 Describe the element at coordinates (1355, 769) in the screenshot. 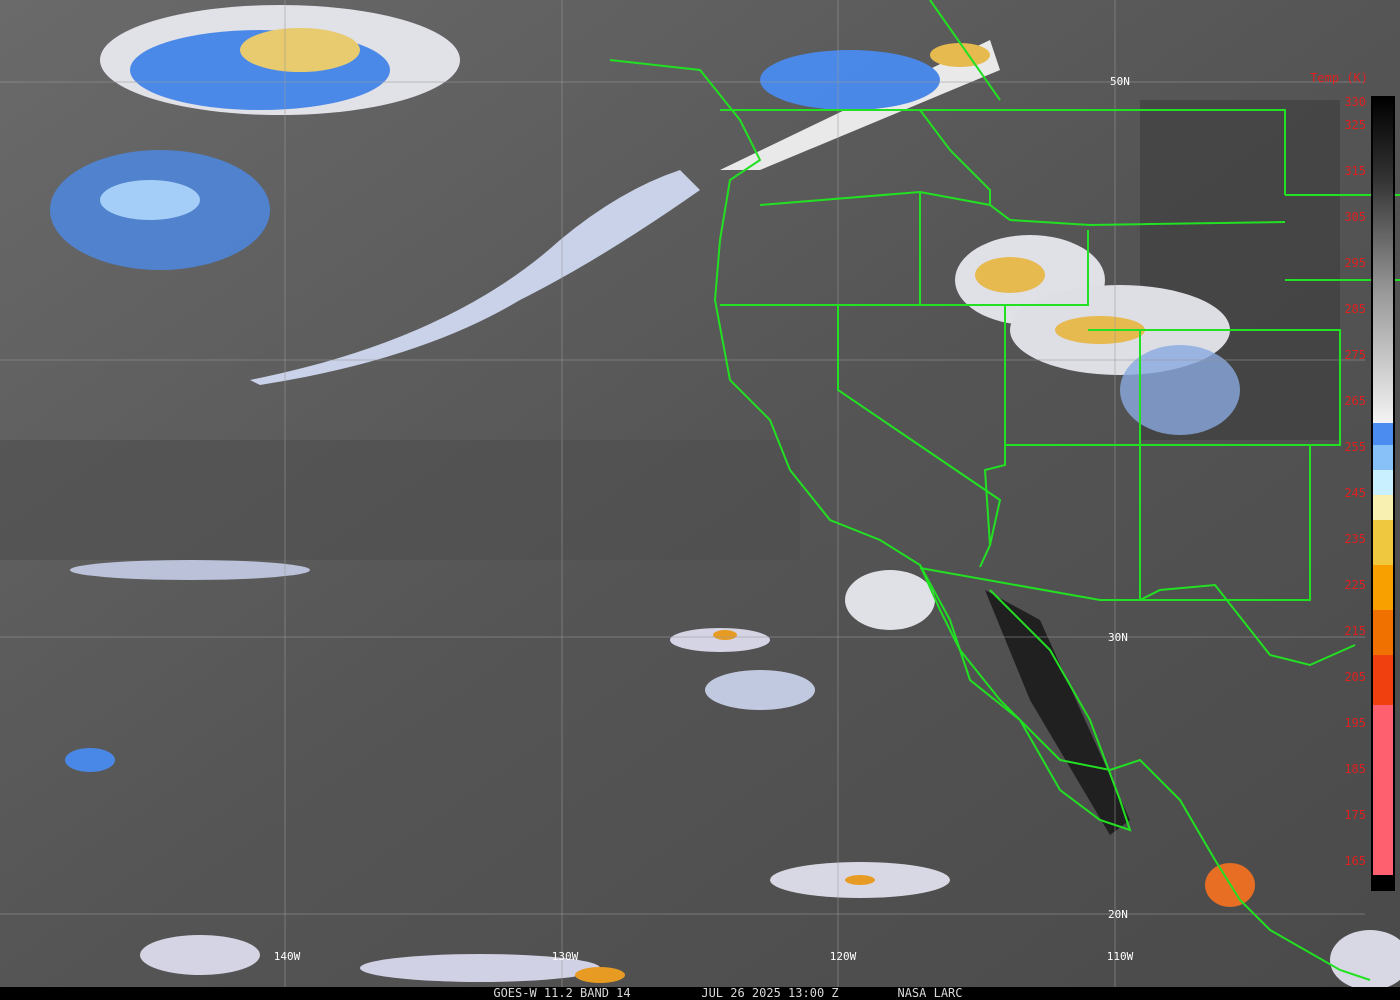

I see `colorbar-tick-label: 185` at that location.